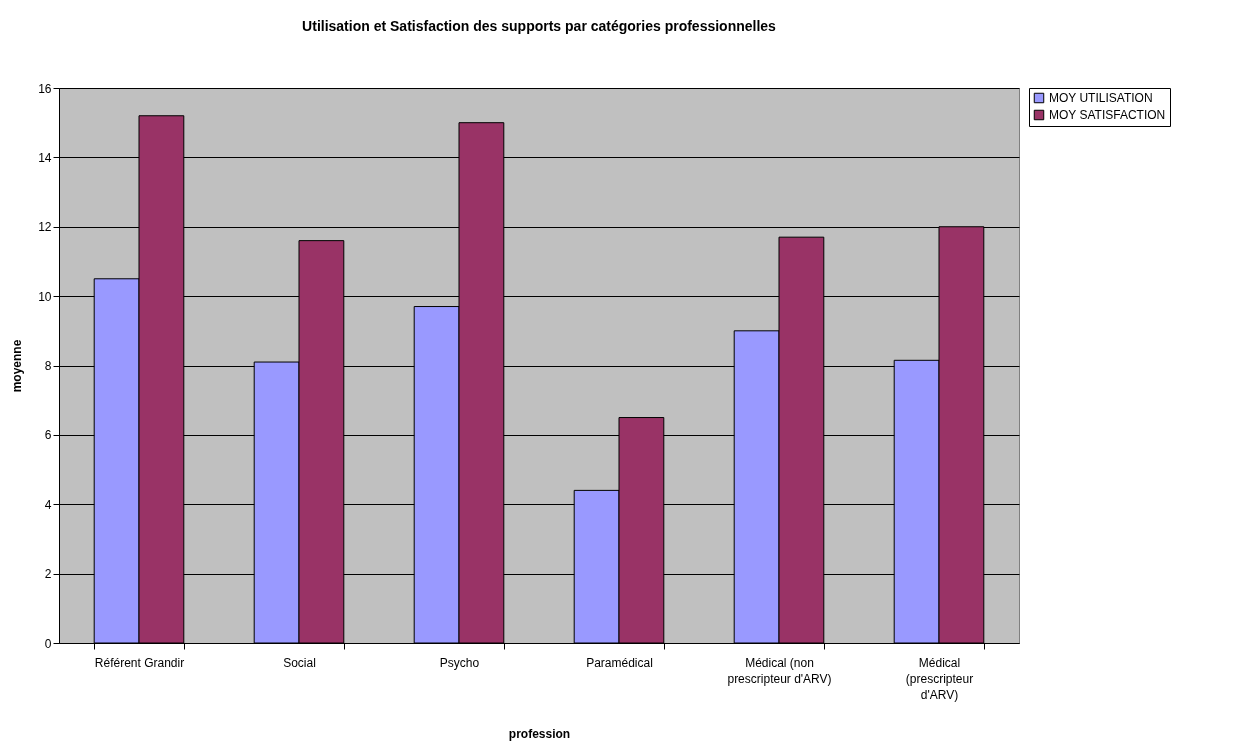  I want to click on y-tick-label: 8, so click(48, 366).